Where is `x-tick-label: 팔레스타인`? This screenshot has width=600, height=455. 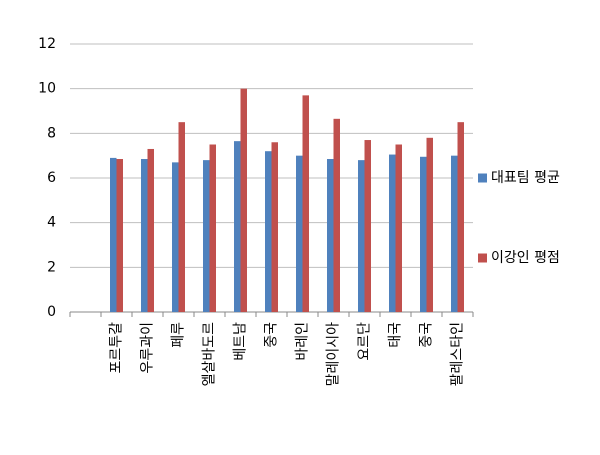 x-tick-label: 팔레스타인 is located at coordinates (458, 354).